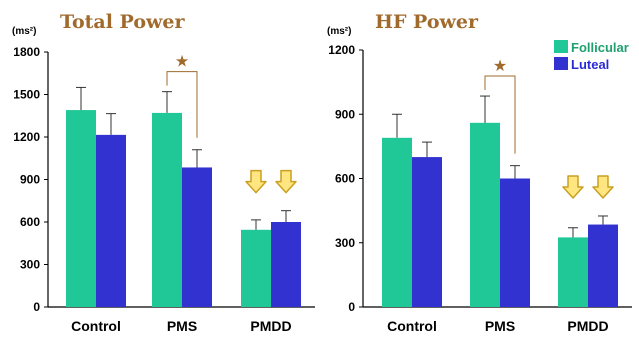 The width and height of the screenshot is (639, 339). I want to click on legend: Follicular Luteal, so click(591, 56).